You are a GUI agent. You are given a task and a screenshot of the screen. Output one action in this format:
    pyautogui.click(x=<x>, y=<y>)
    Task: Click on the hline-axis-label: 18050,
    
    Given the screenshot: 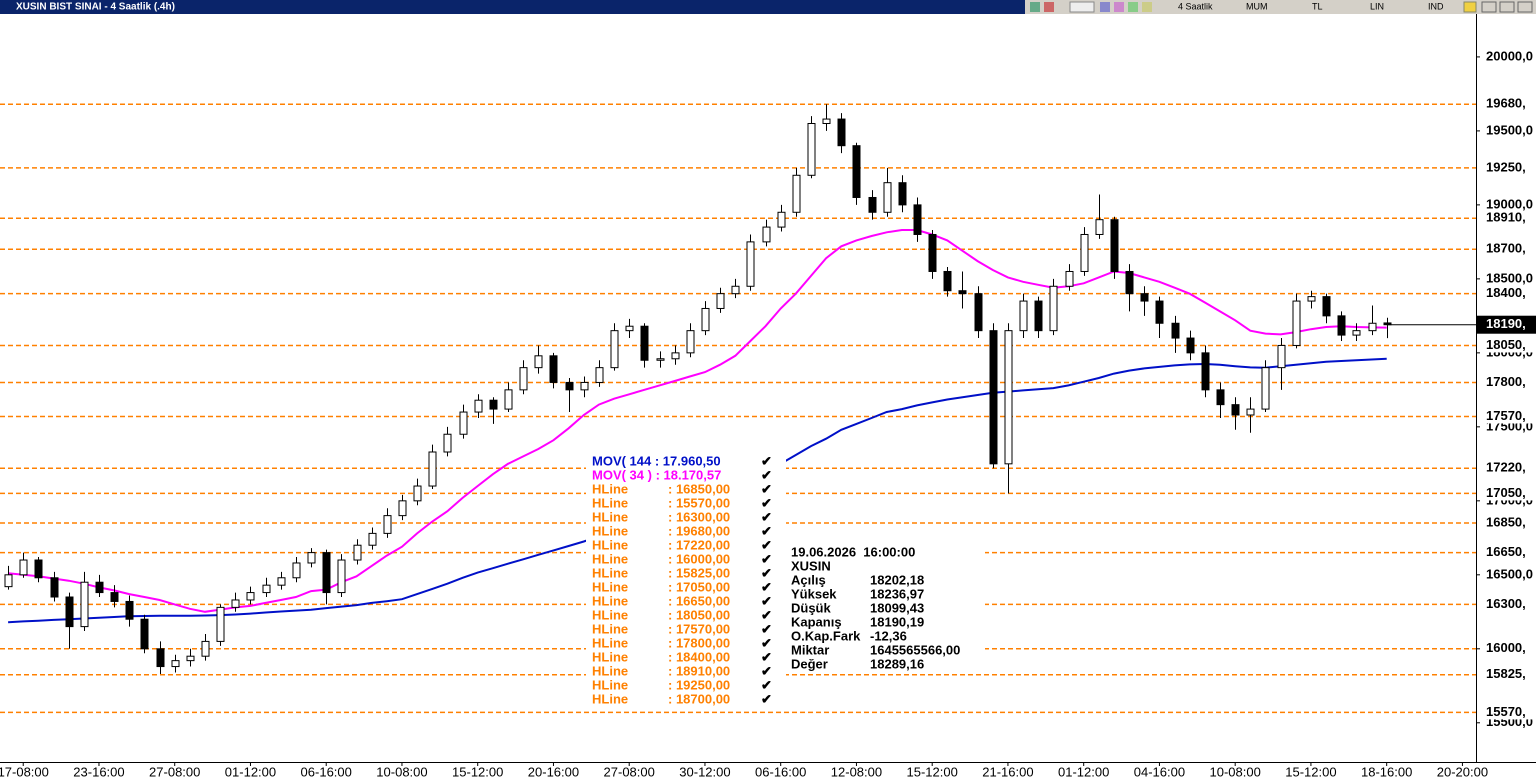 What is the action you would take?
    pyautogui.click(x=1506, y=344)
    